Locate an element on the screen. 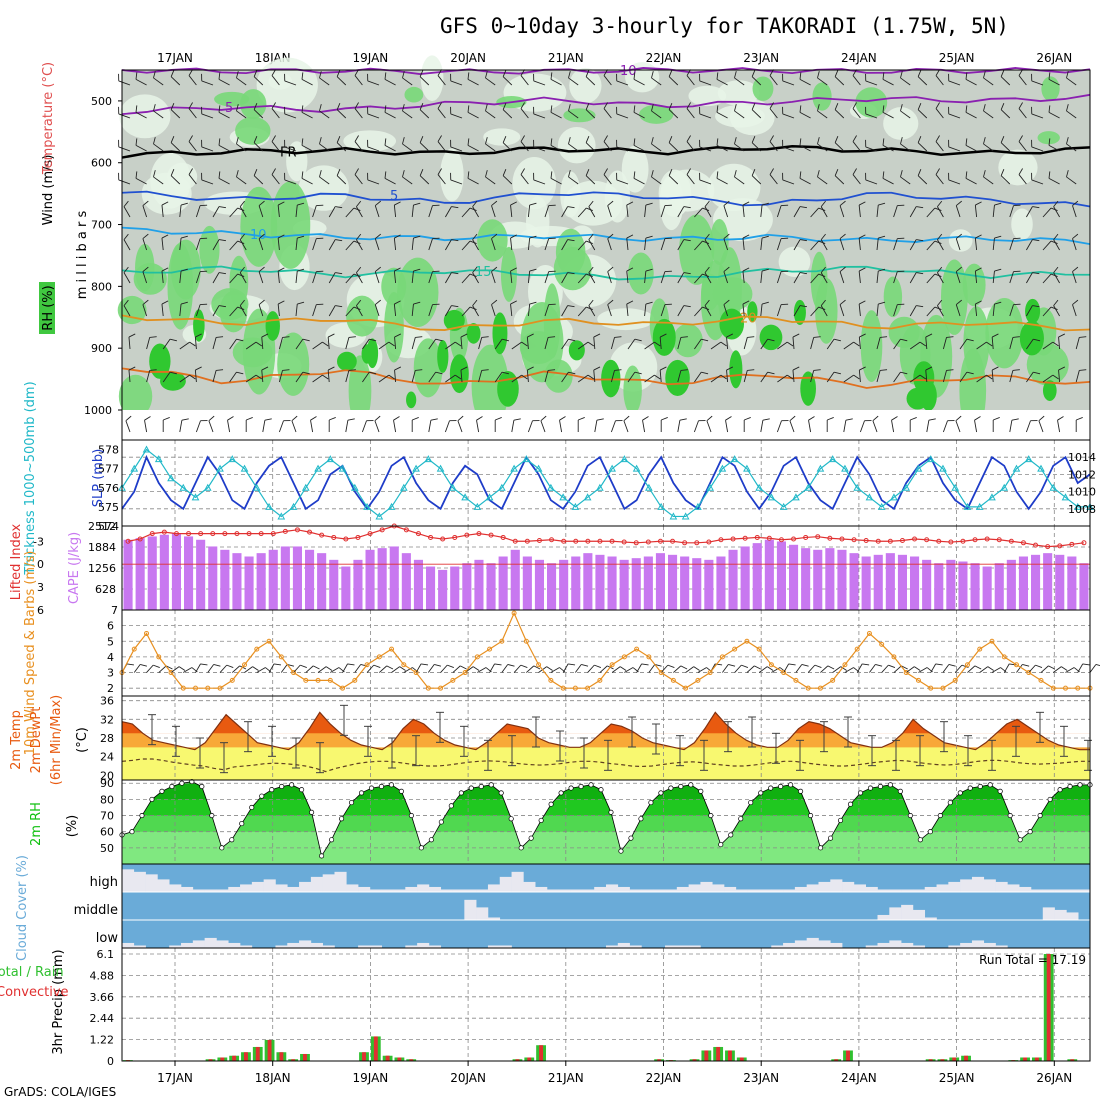  precip-convective-bar is located at coordinates (1025, 1059).